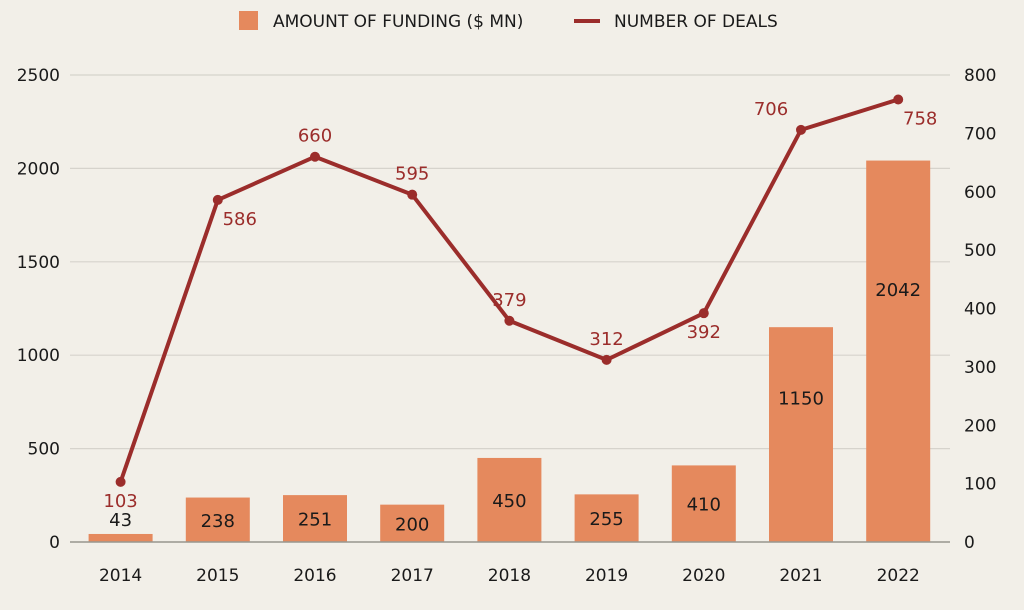 This screenshot has height=610, width=1024. Describe the element at coordinates (38, 356) in the screenshot. I see `left-axis-tick-label: 1000` at that location.